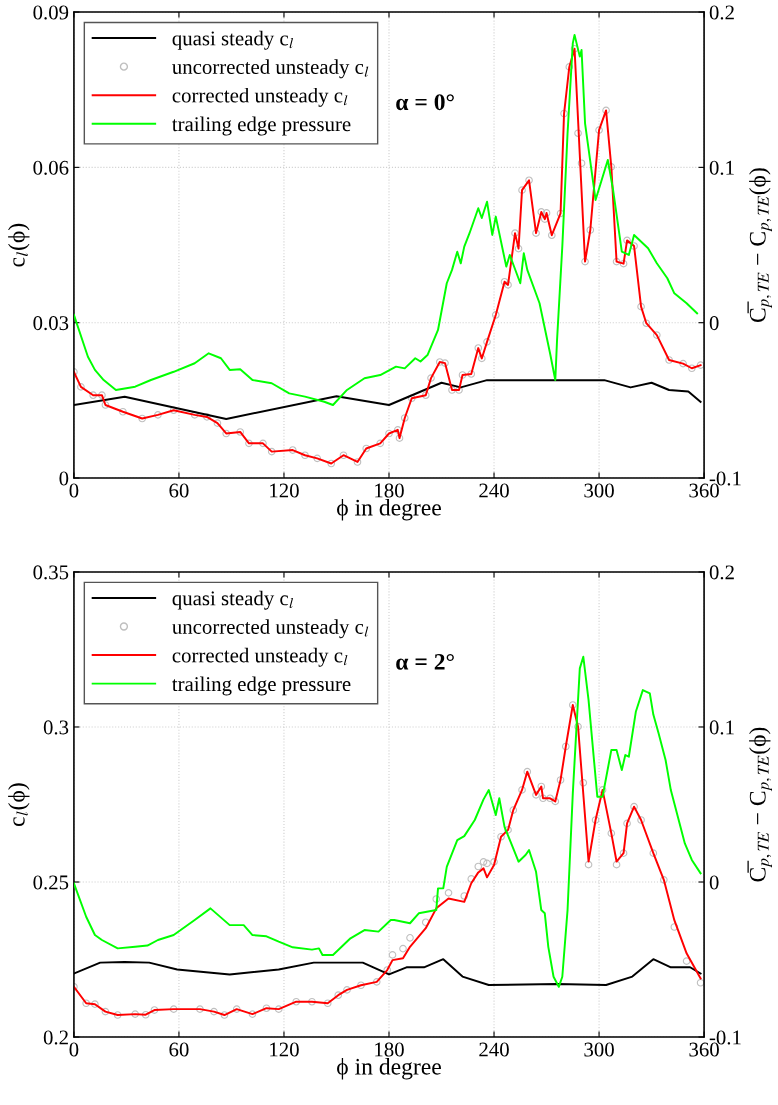  Describe the element at coordinates (51, 572) in the screenshot. I see `y-tick-label: 0.35` at that location.